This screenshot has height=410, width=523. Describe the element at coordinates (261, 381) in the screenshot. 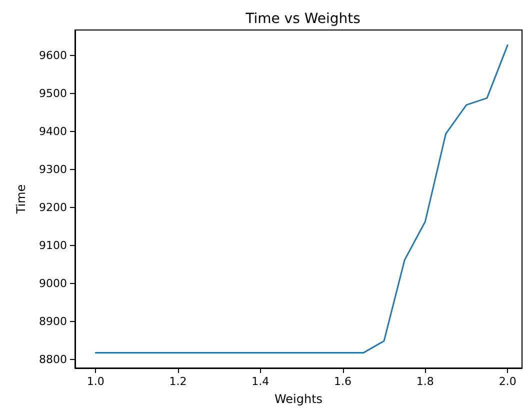

I see `x-tick-label: 1.4` at that location.